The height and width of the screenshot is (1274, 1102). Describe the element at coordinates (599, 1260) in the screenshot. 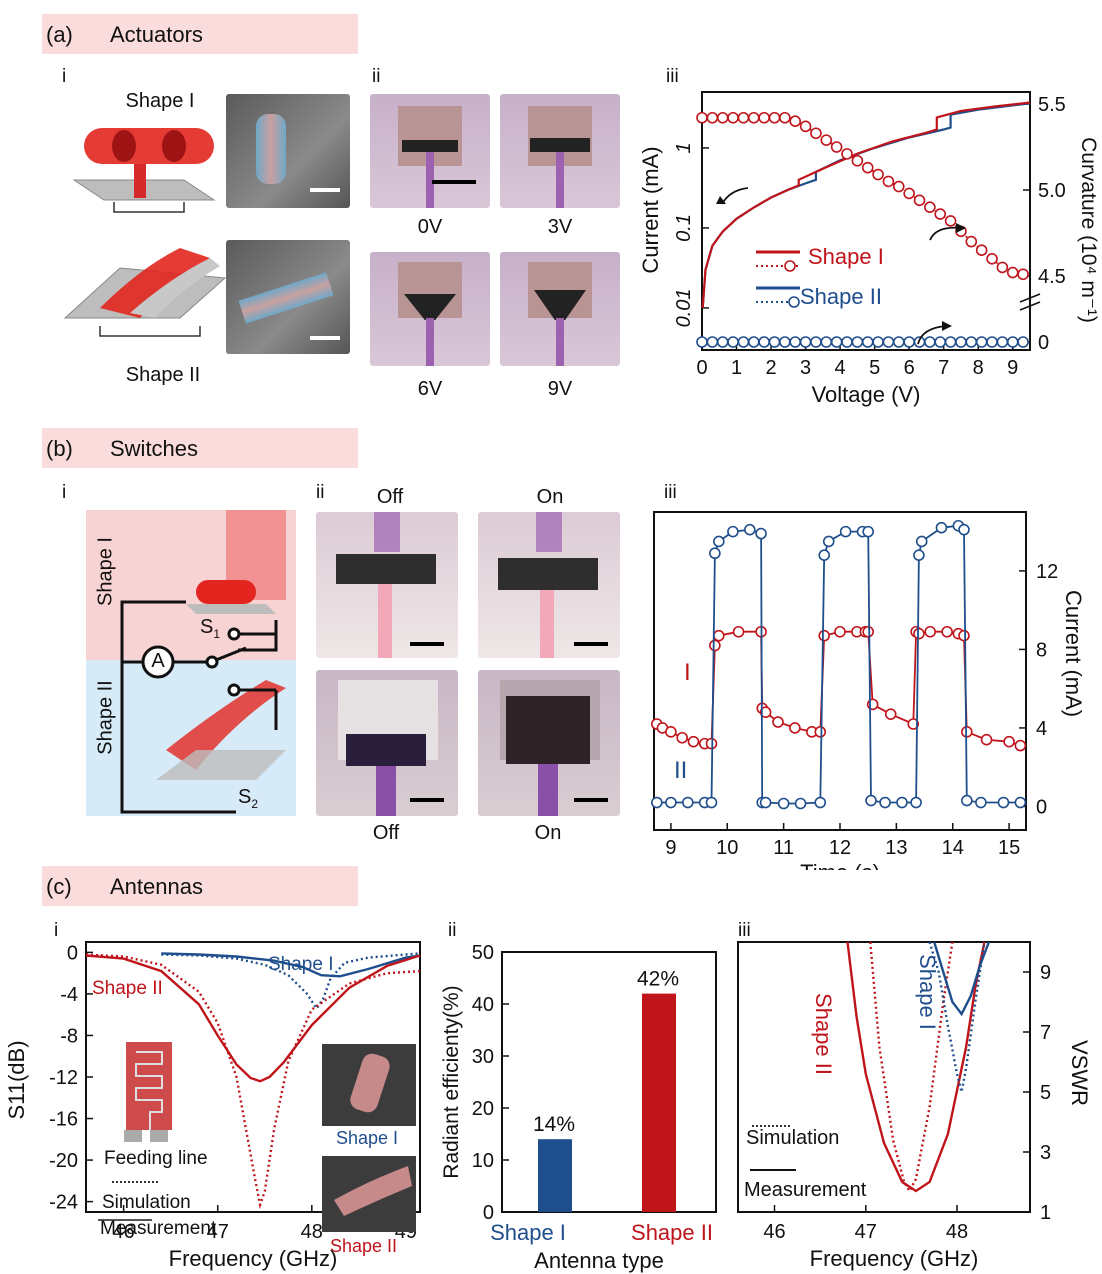

I see `x-axis-label: Antenna type` at that location.